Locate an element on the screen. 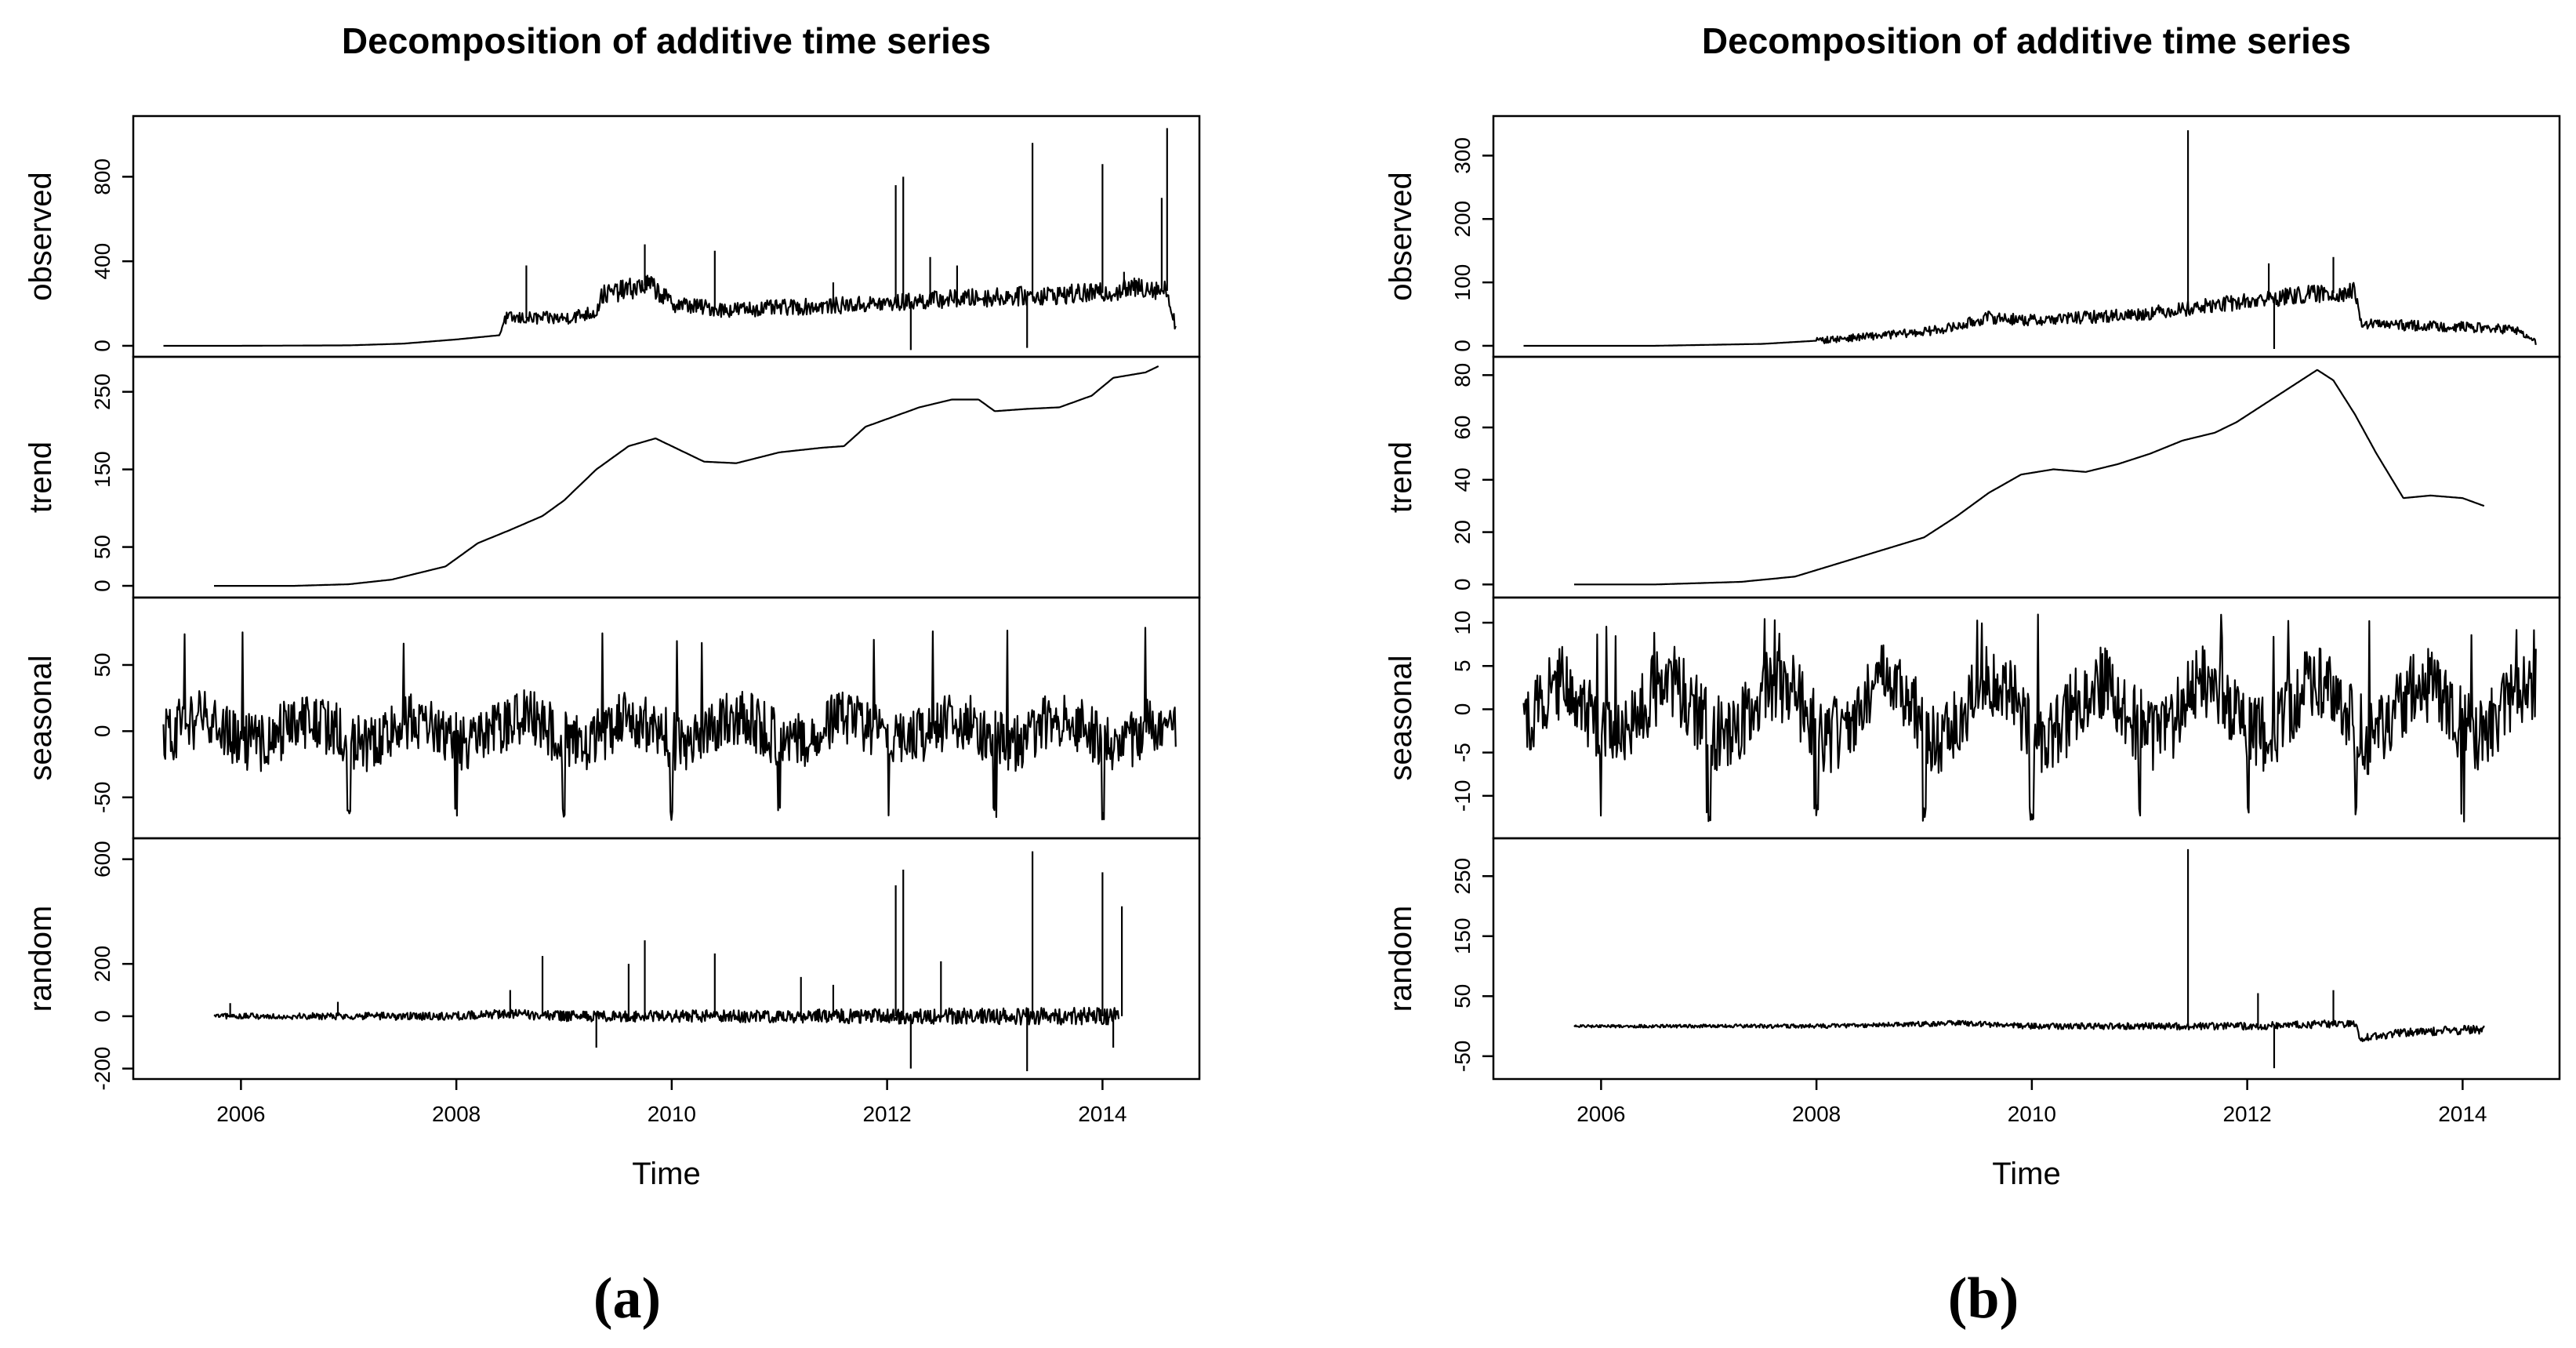  ytick-label: 300 is located at coordinates (1462, 155).